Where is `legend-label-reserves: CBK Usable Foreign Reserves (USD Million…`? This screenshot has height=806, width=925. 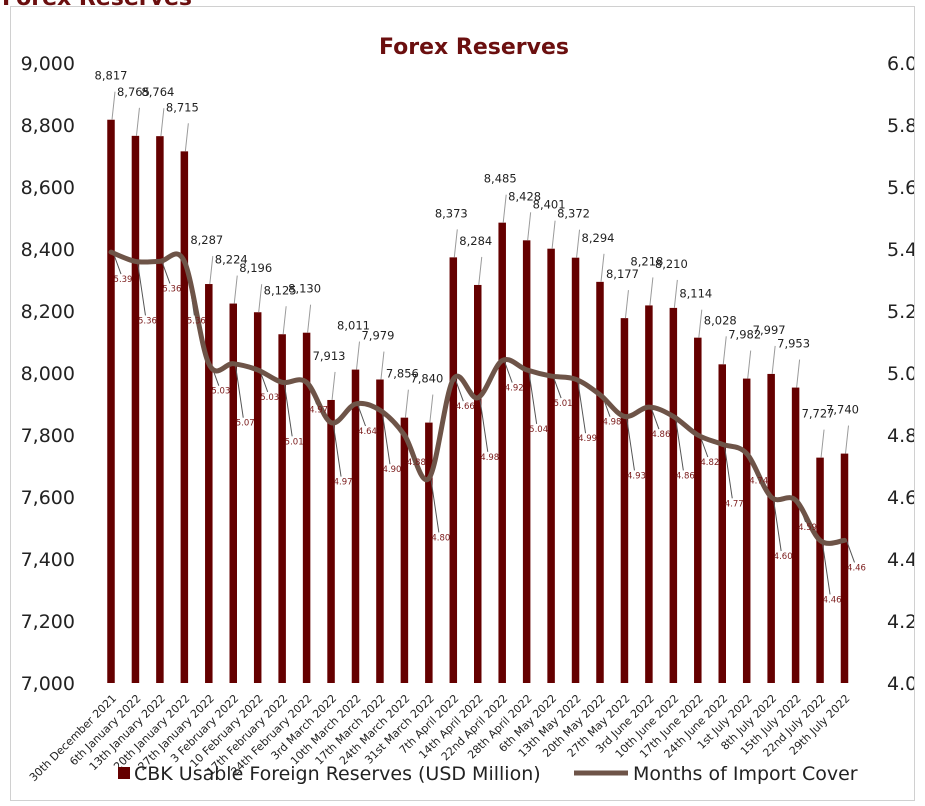
legend-label-reserves: CBK Usable Foreign Reserves (USD Million… is located at coordinates (337, 774).